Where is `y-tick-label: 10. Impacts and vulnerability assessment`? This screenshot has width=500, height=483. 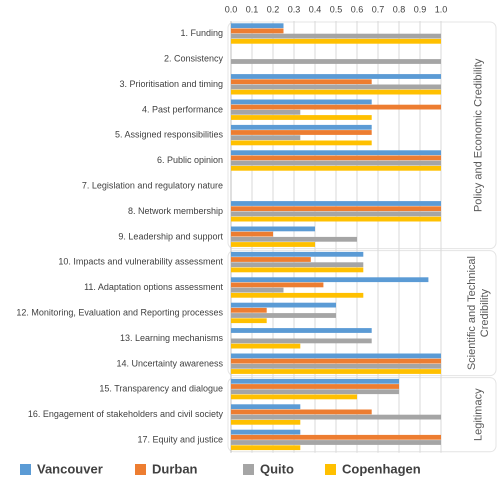
y-tick-label: 10. Impacts and vulnerability assessment is located at coordinates (140, 262).